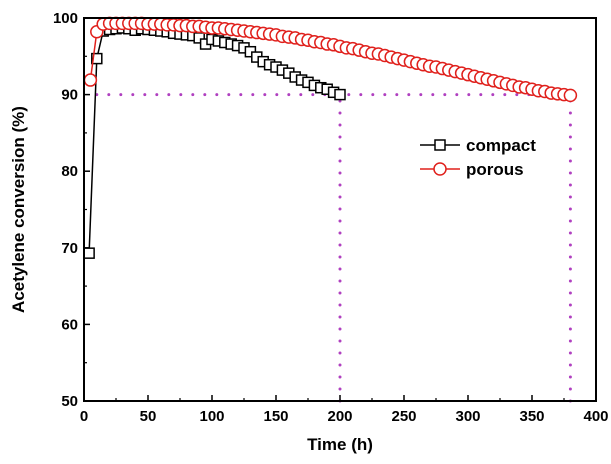 This screenshot has width=611, height=464. Describe the element at coordinates (339, 416) in the screenshot. I see `x-tick-label: 200` at that location.